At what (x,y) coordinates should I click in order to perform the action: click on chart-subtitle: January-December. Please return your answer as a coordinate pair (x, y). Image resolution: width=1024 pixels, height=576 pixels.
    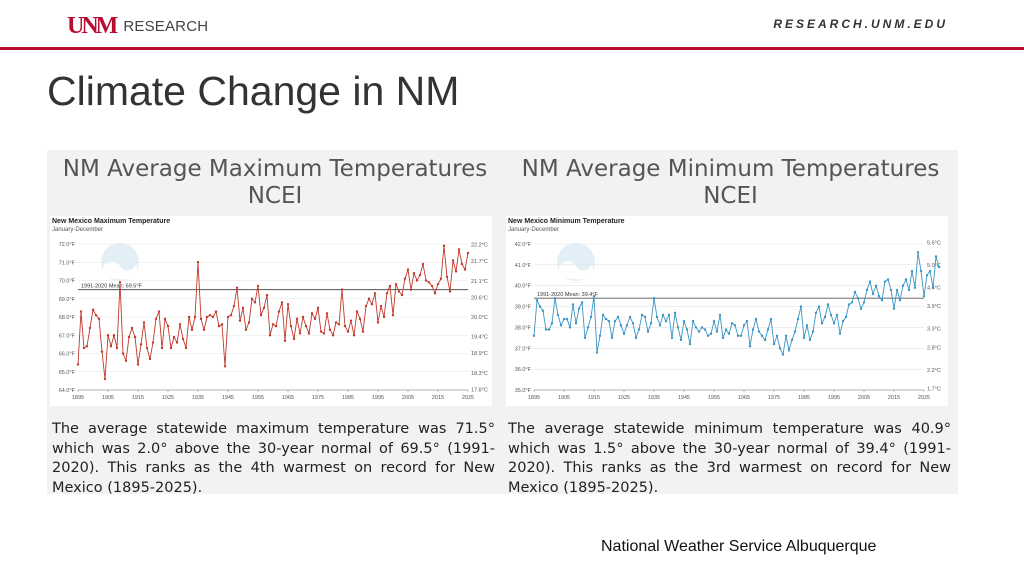
    Looking at the image, I should click on (78, 230).